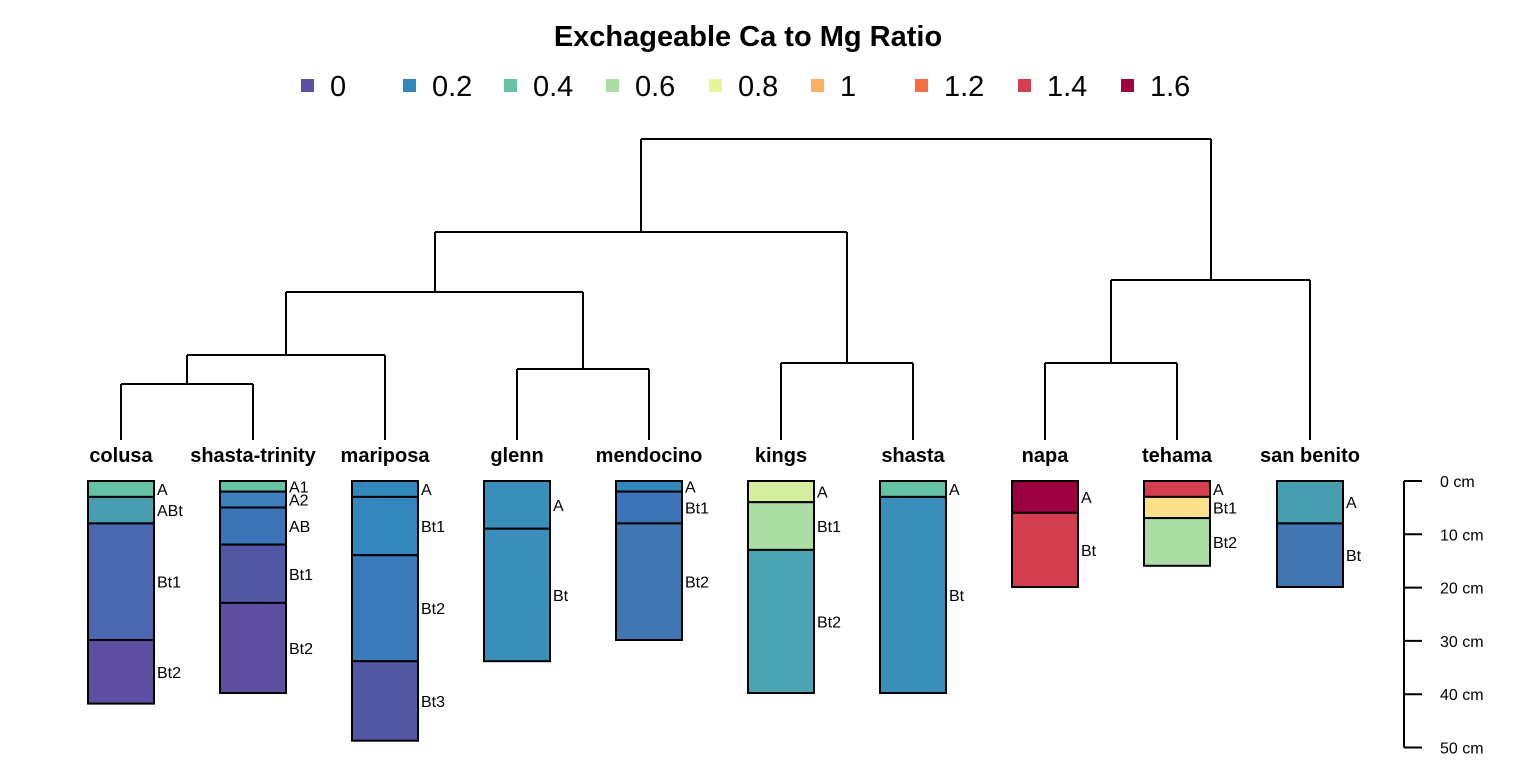 Image resolution: width=1536 pixels, height=768 pixels. I want to click on profile-glenn: glenn A Bt, so click(526, 554).